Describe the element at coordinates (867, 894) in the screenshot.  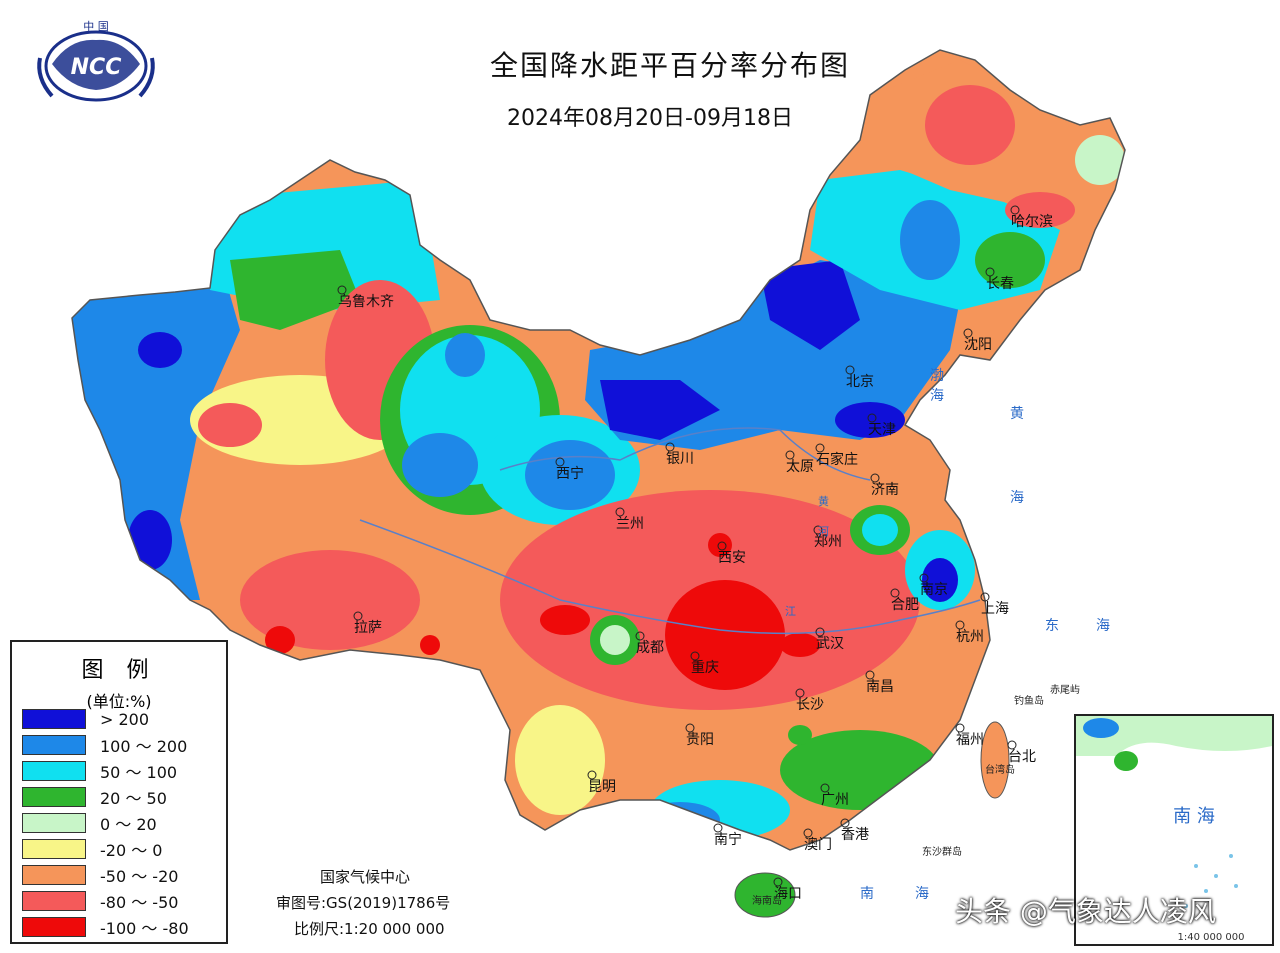
I see `sea-label: 南` at that location.